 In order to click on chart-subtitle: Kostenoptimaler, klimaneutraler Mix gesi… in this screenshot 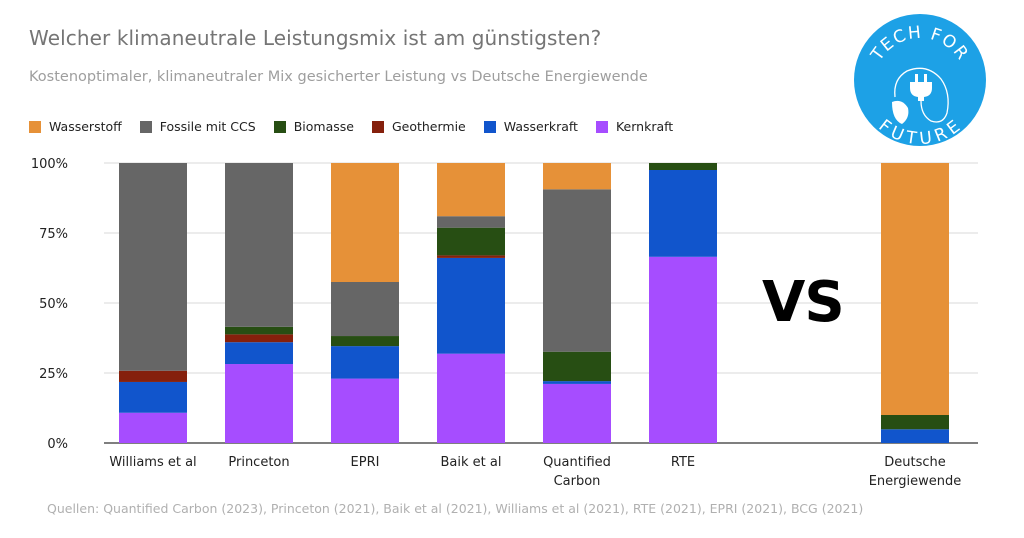, I will do `click(338, 77)`.